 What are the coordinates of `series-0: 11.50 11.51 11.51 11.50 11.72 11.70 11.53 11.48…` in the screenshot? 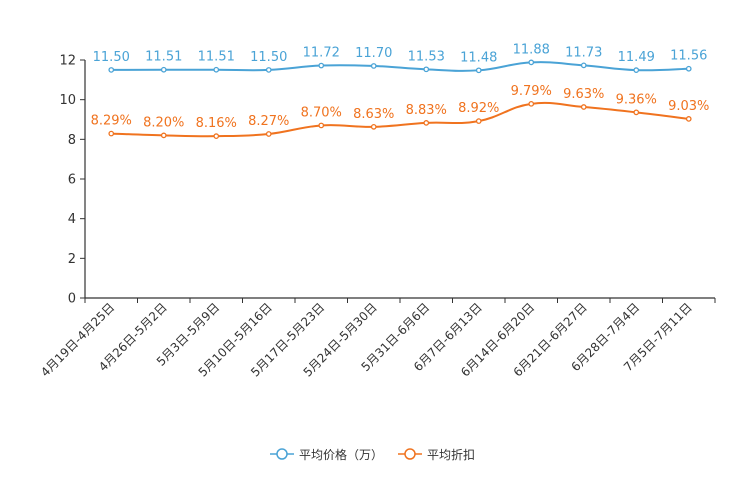 It's located at (400, 58).